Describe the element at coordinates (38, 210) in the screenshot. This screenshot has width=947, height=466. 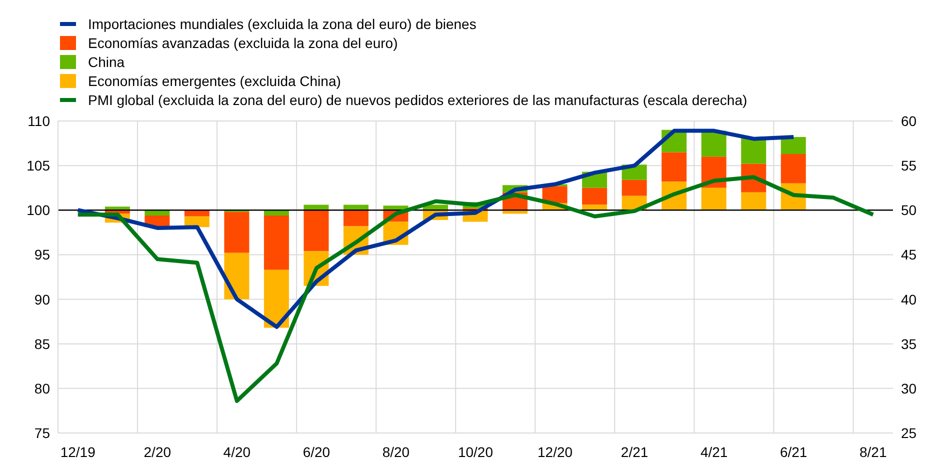
I see `y-tick-label: 100` at that location.